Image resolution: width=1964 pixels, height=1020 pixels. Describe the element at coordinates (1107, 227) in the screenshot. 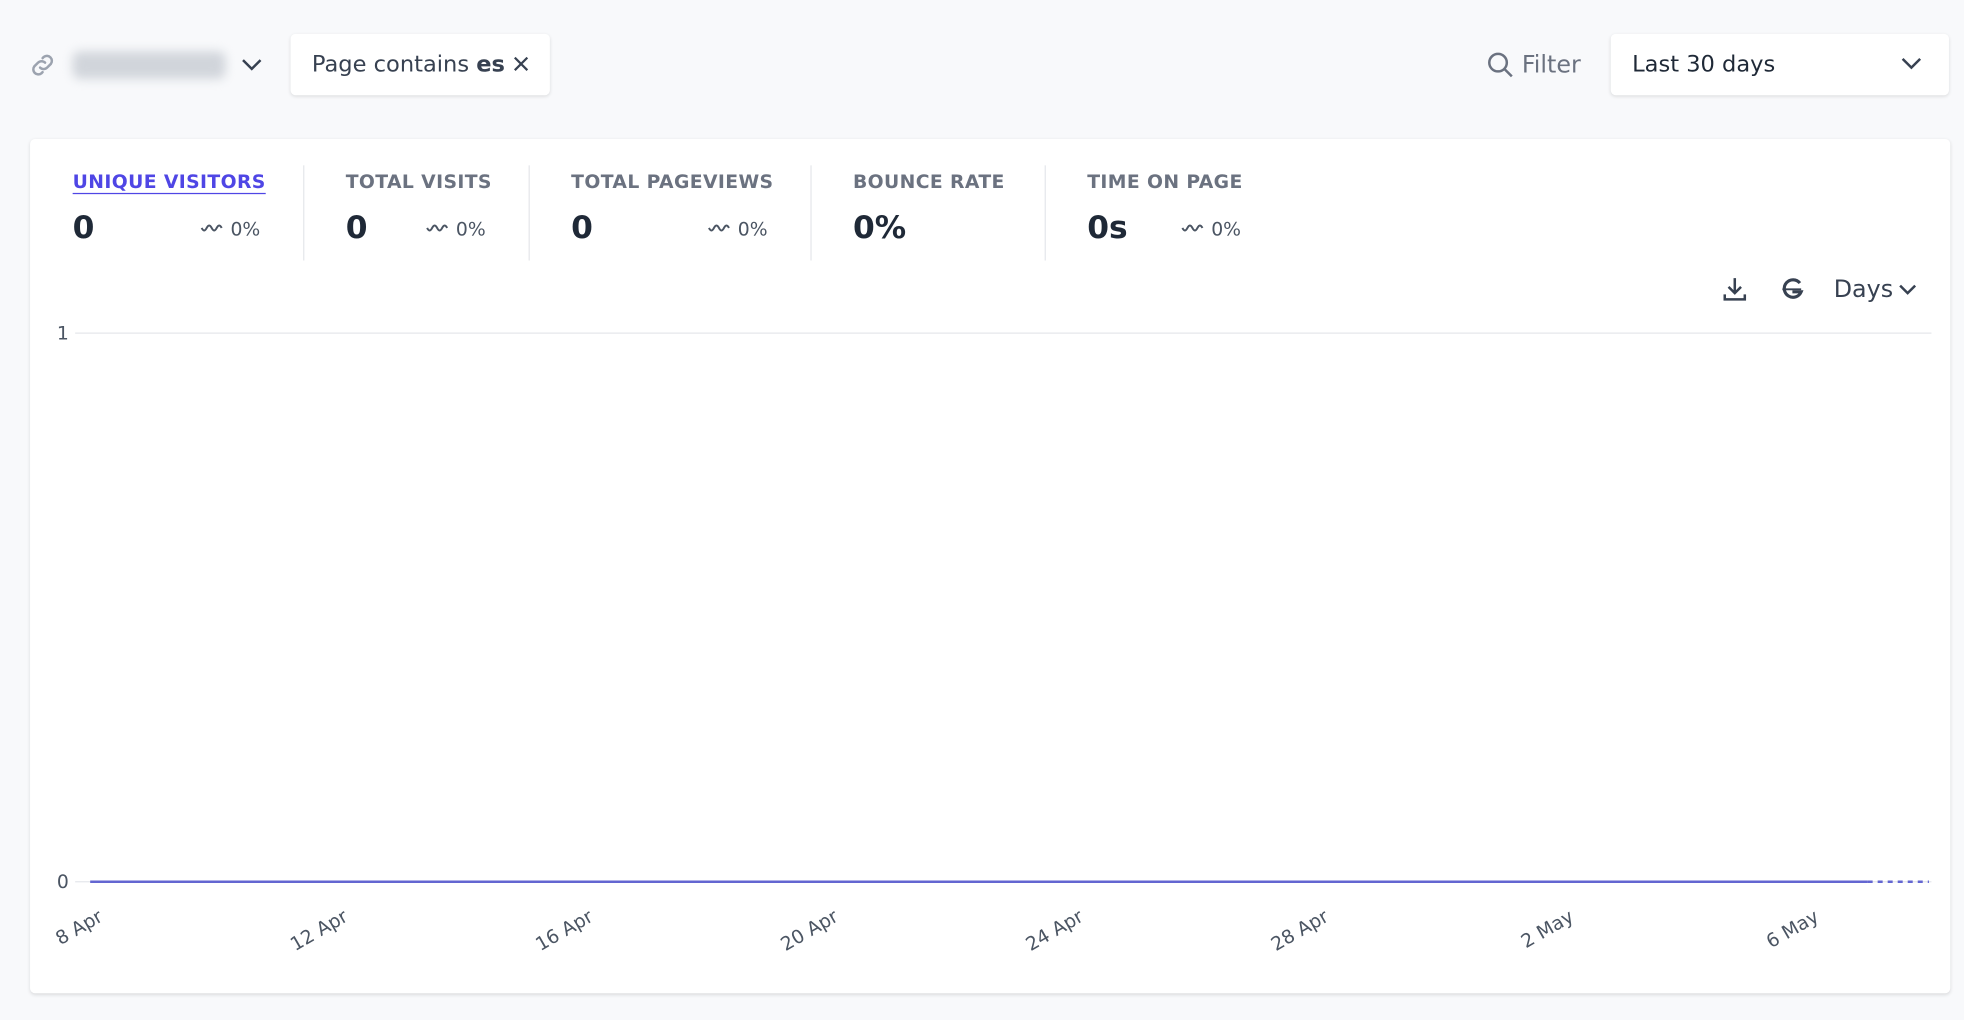

I see `metric-value: 0s` at that location.